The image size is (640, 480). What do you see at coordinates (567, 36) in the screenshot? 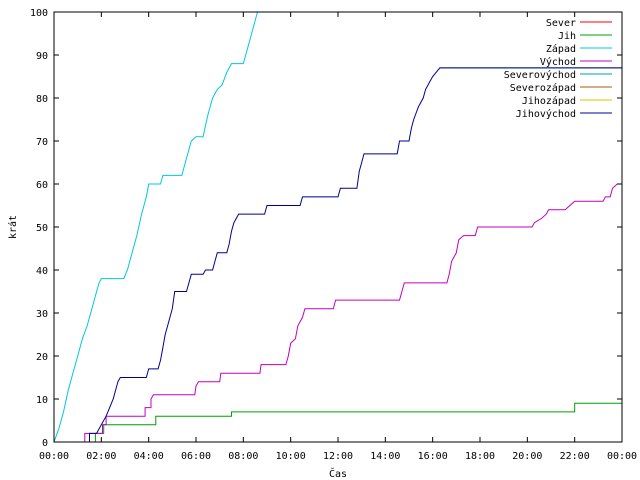
I see `legend-label-jih: Jih` at bounding box center [567, 36].